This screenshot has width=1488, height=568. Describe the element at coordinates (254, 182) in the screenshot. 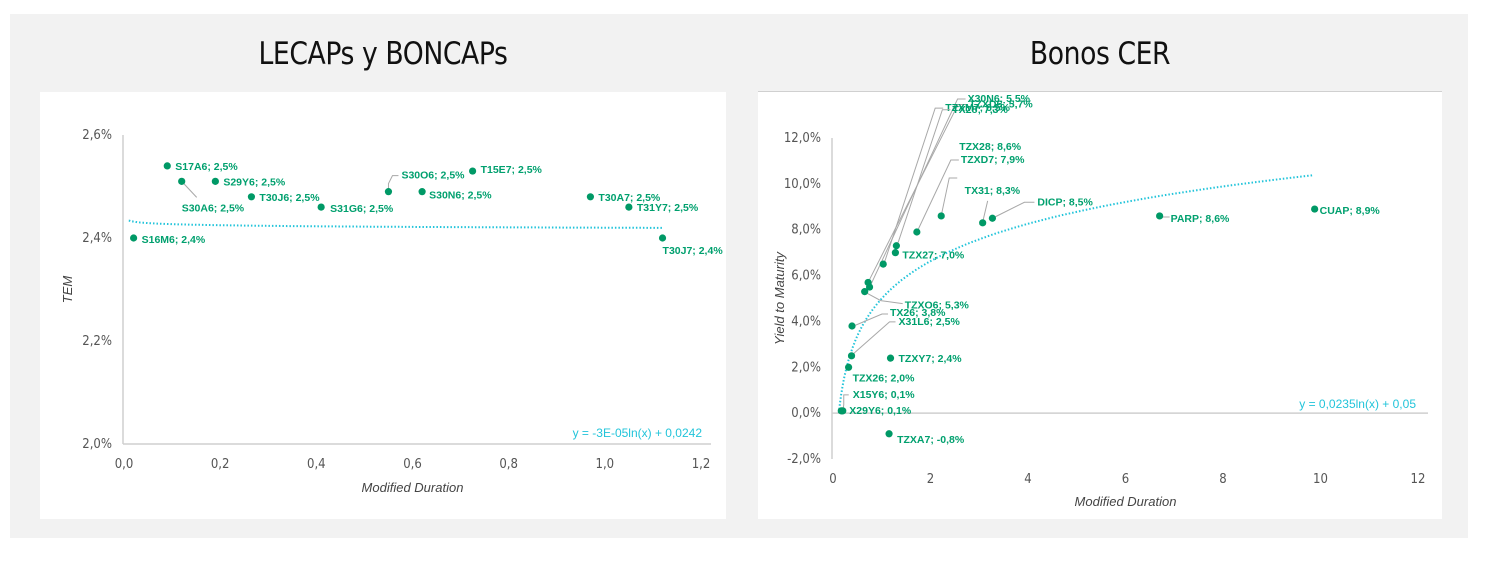

I see `data-label-s29y6: S29Y6; 2,5%` at that location.